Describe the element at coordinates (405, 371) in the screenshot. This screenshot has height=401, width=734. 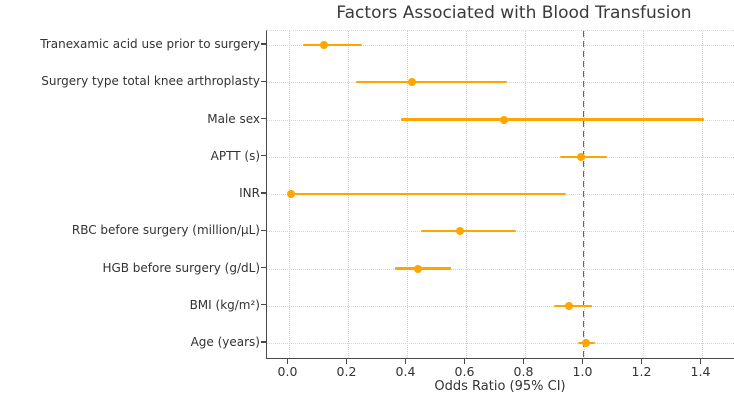
I see `x-tick-label: 0.4` at that location.